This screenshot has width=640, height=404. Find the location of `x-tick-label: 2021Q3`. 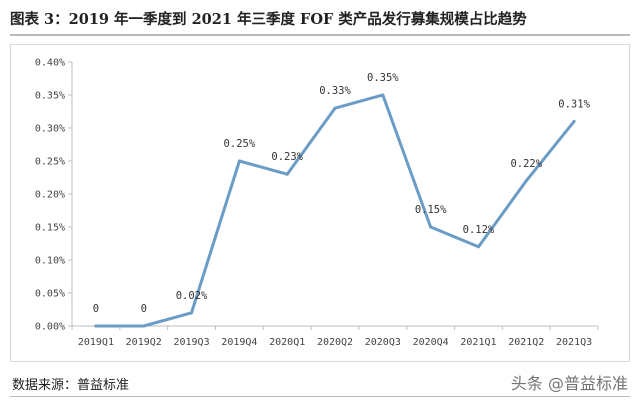

x-tick-label: 2021Q3 is located at coordinates (574, 342).